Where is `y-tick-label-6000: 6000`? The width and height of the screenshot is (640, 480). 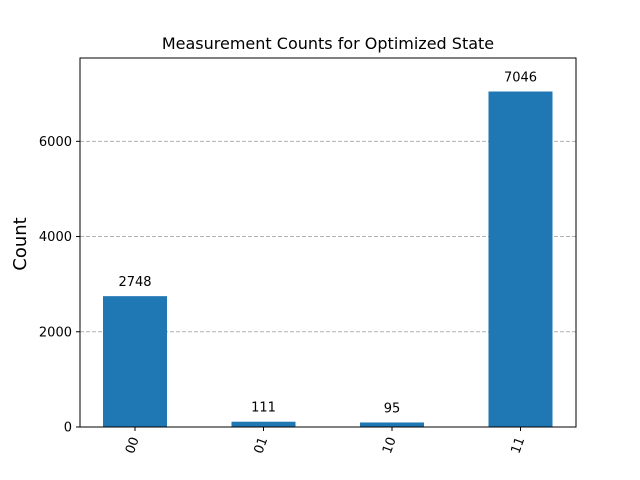 y-tick-label-6000: 6000 is located at coordinates (55, 142).